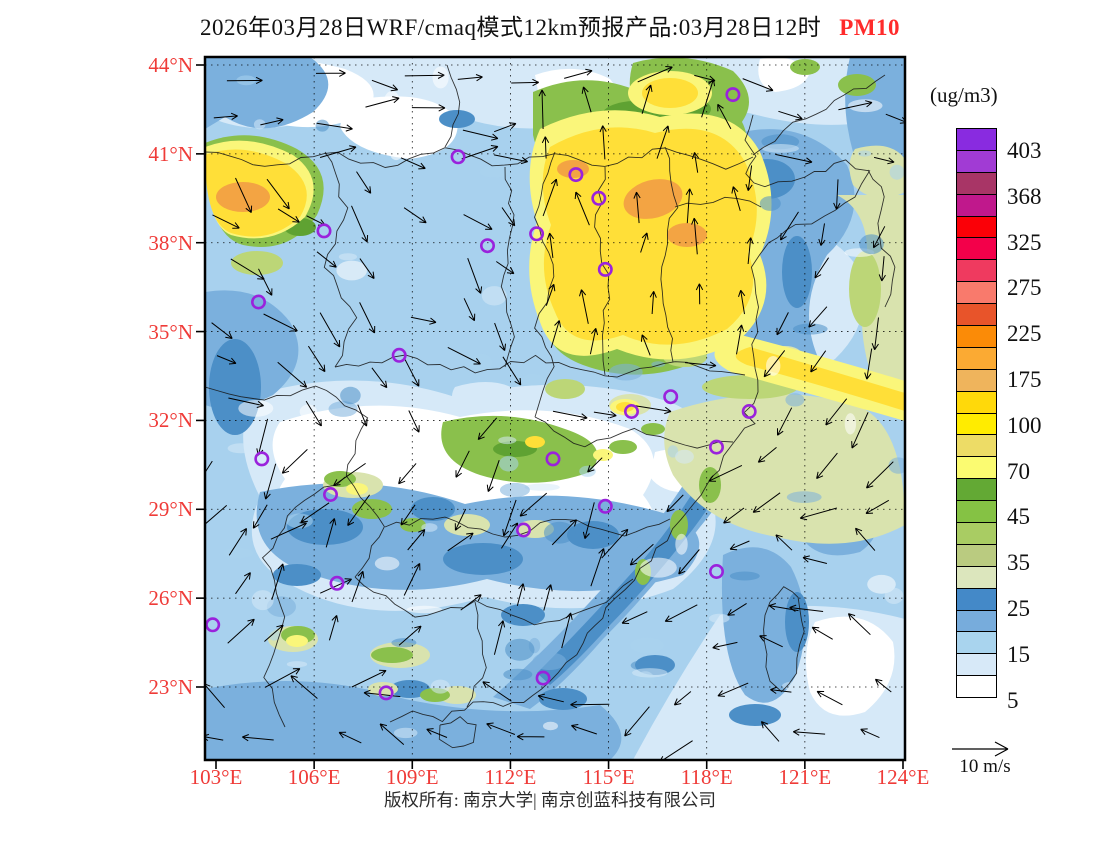 The height and width of the screenshot is (850, 1100). What do you see at coordinates (980, 749) in the screenshot?
I see `wind-scale-arrow-icon` at bounding box center [980, 749].